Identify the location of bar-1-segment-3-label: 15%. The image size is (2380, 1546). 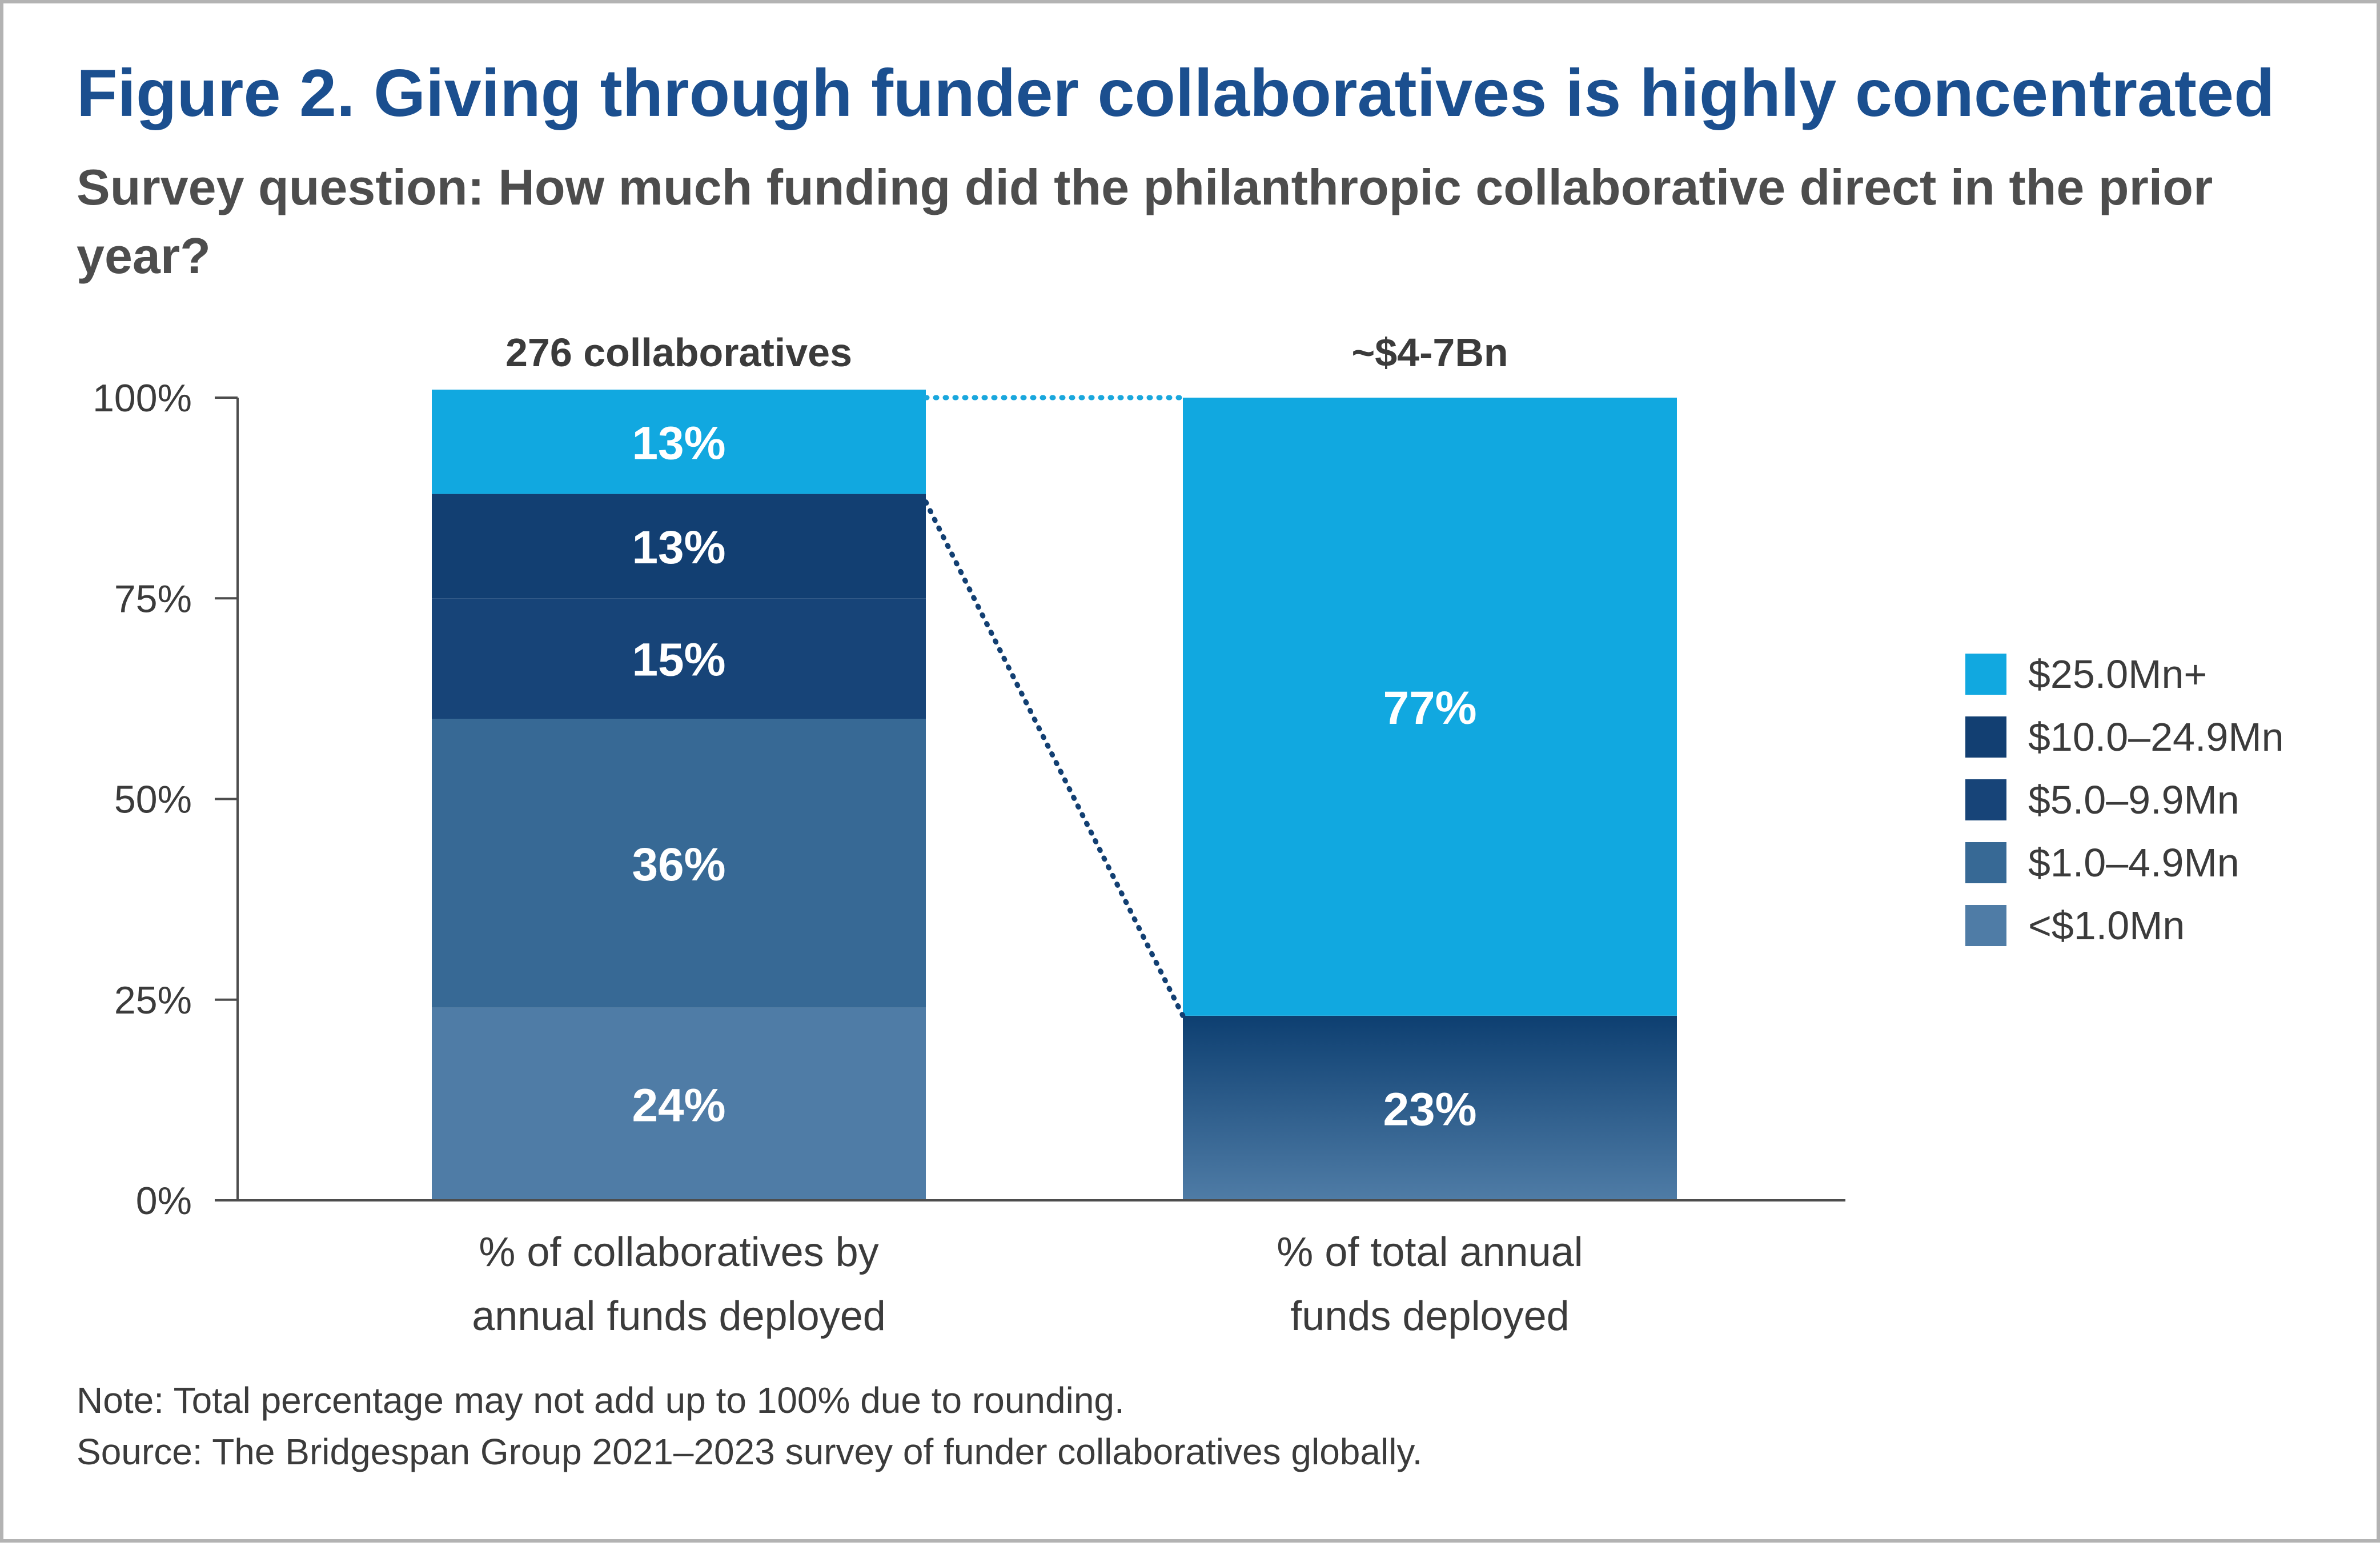
(678, 660).